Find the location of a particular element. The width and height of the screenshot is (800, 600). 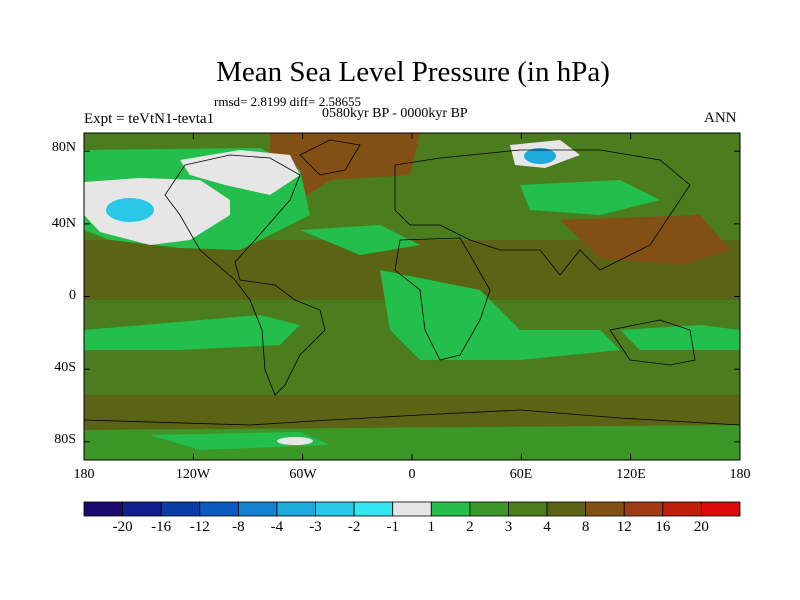

plot-title: Mean Sea Level Pressure (in hPa) is located at coordinates (413, 72).